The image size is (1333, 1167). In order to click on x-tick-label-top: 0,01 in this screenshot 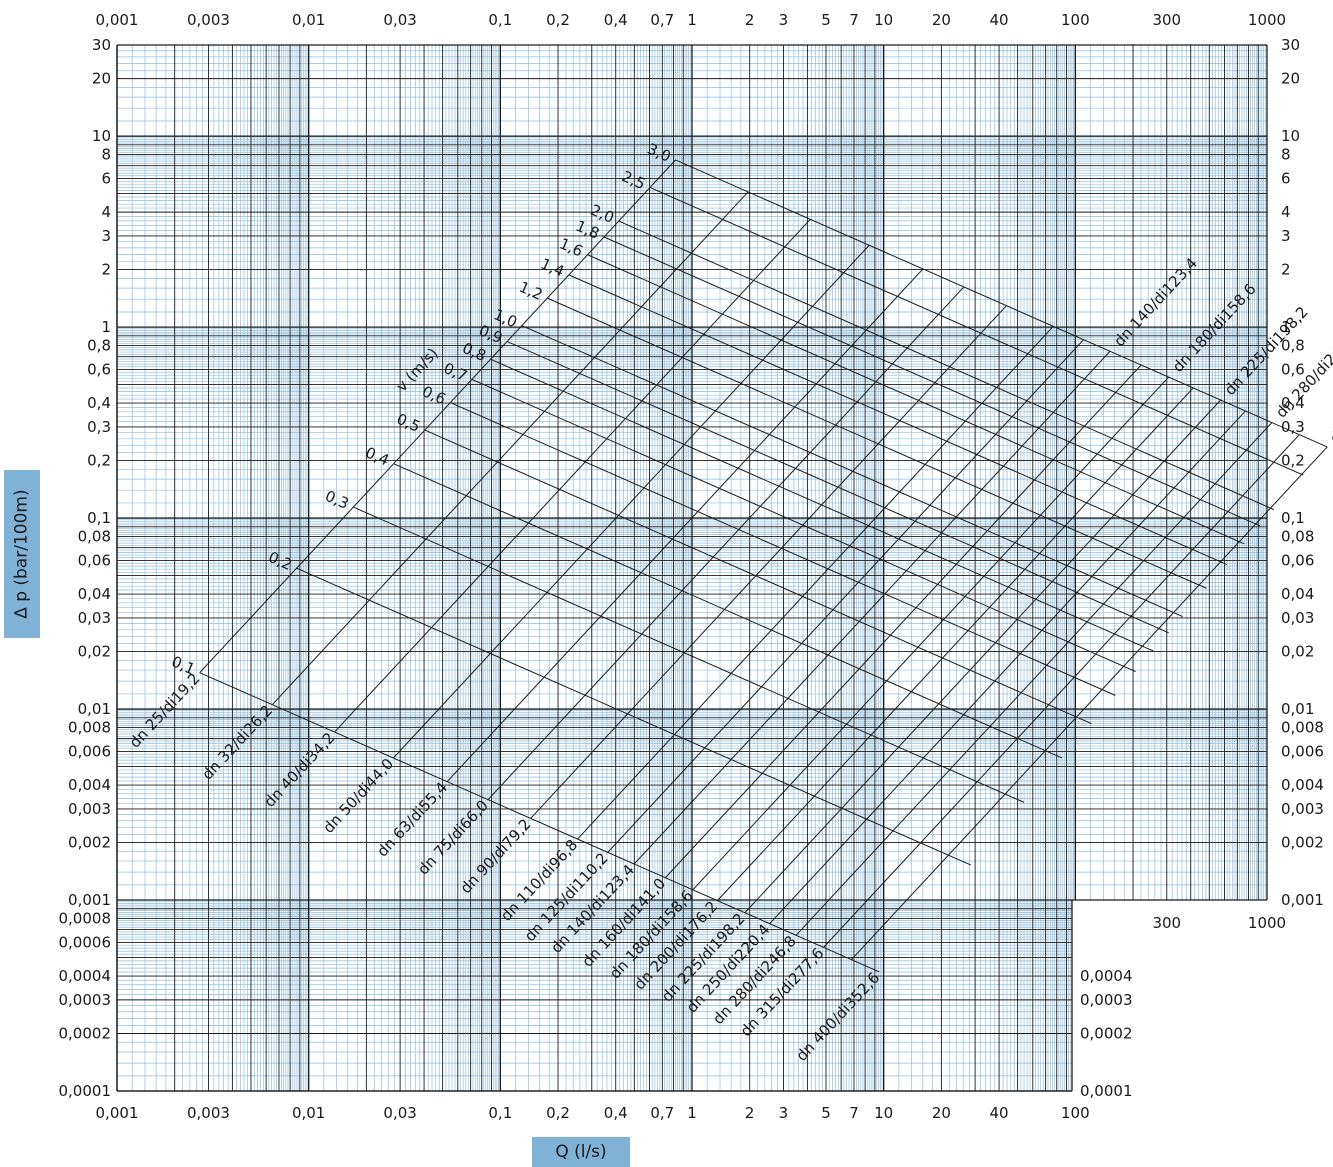, I will do `click(308, 20)`.